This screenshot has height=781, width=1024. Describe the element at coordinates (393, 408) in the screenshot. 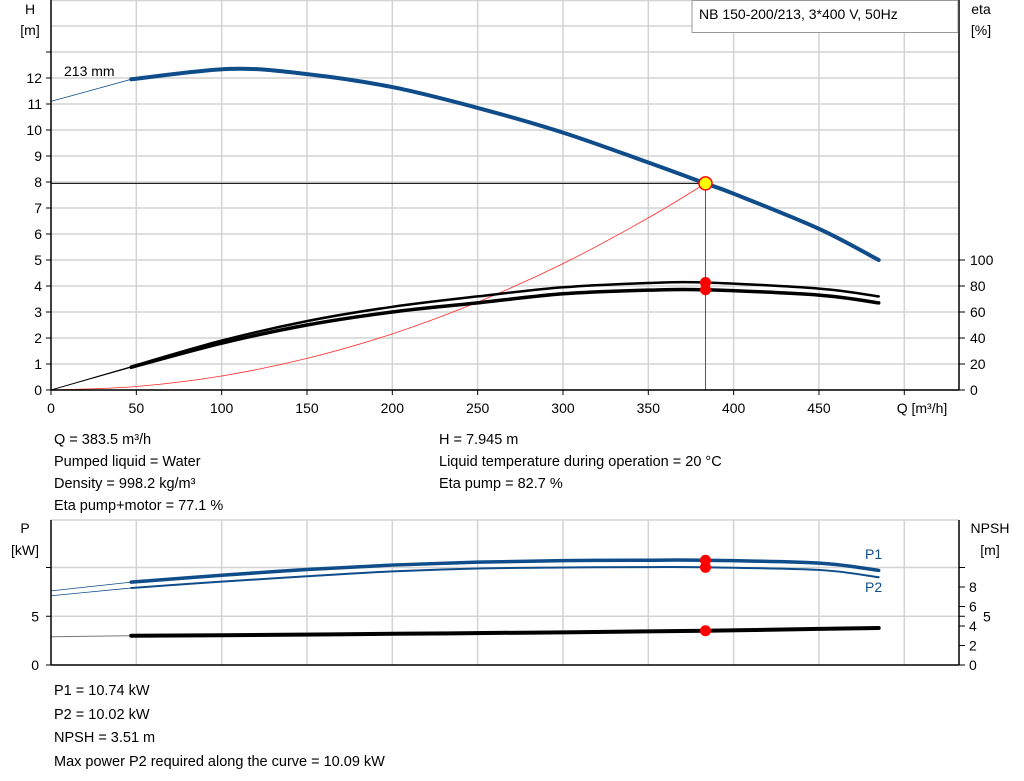

I see `q-tick-label: 200` at that location.